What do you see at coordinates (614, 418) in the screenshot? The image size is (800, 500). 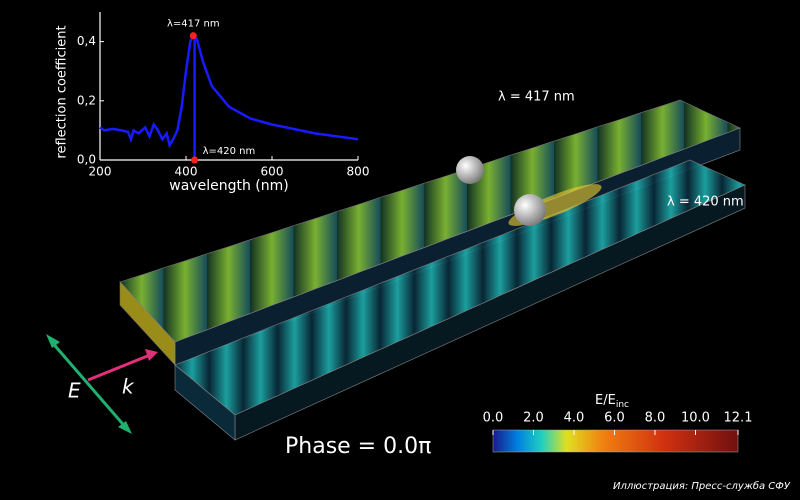 I see `colorbar-tick-label: 6.0` at bounding box center [614, 418].